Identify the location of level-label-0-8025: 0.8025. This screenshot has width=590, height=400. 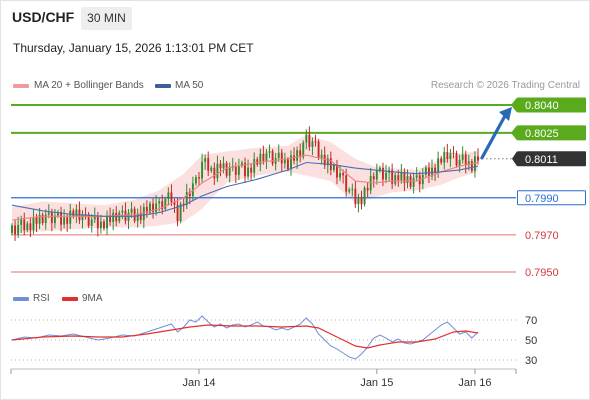
(542, 134).